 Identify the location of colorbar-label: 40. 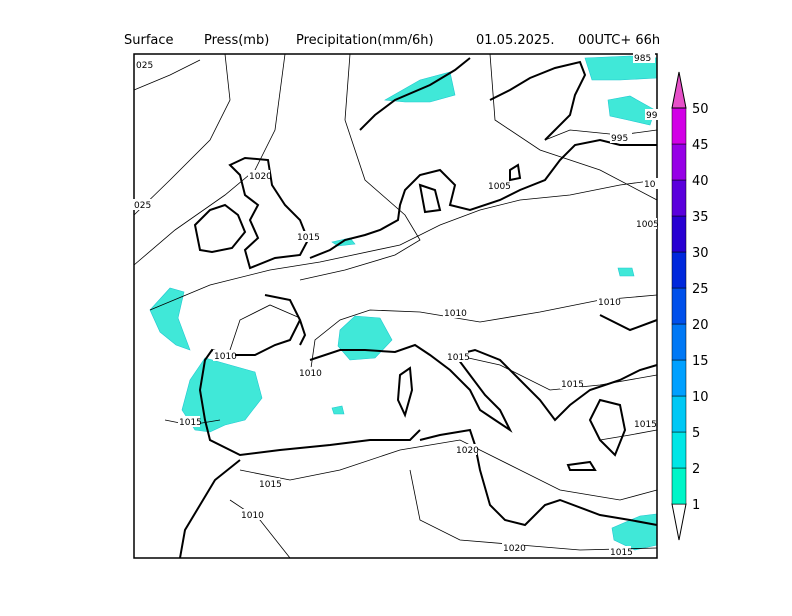
(700, 181).